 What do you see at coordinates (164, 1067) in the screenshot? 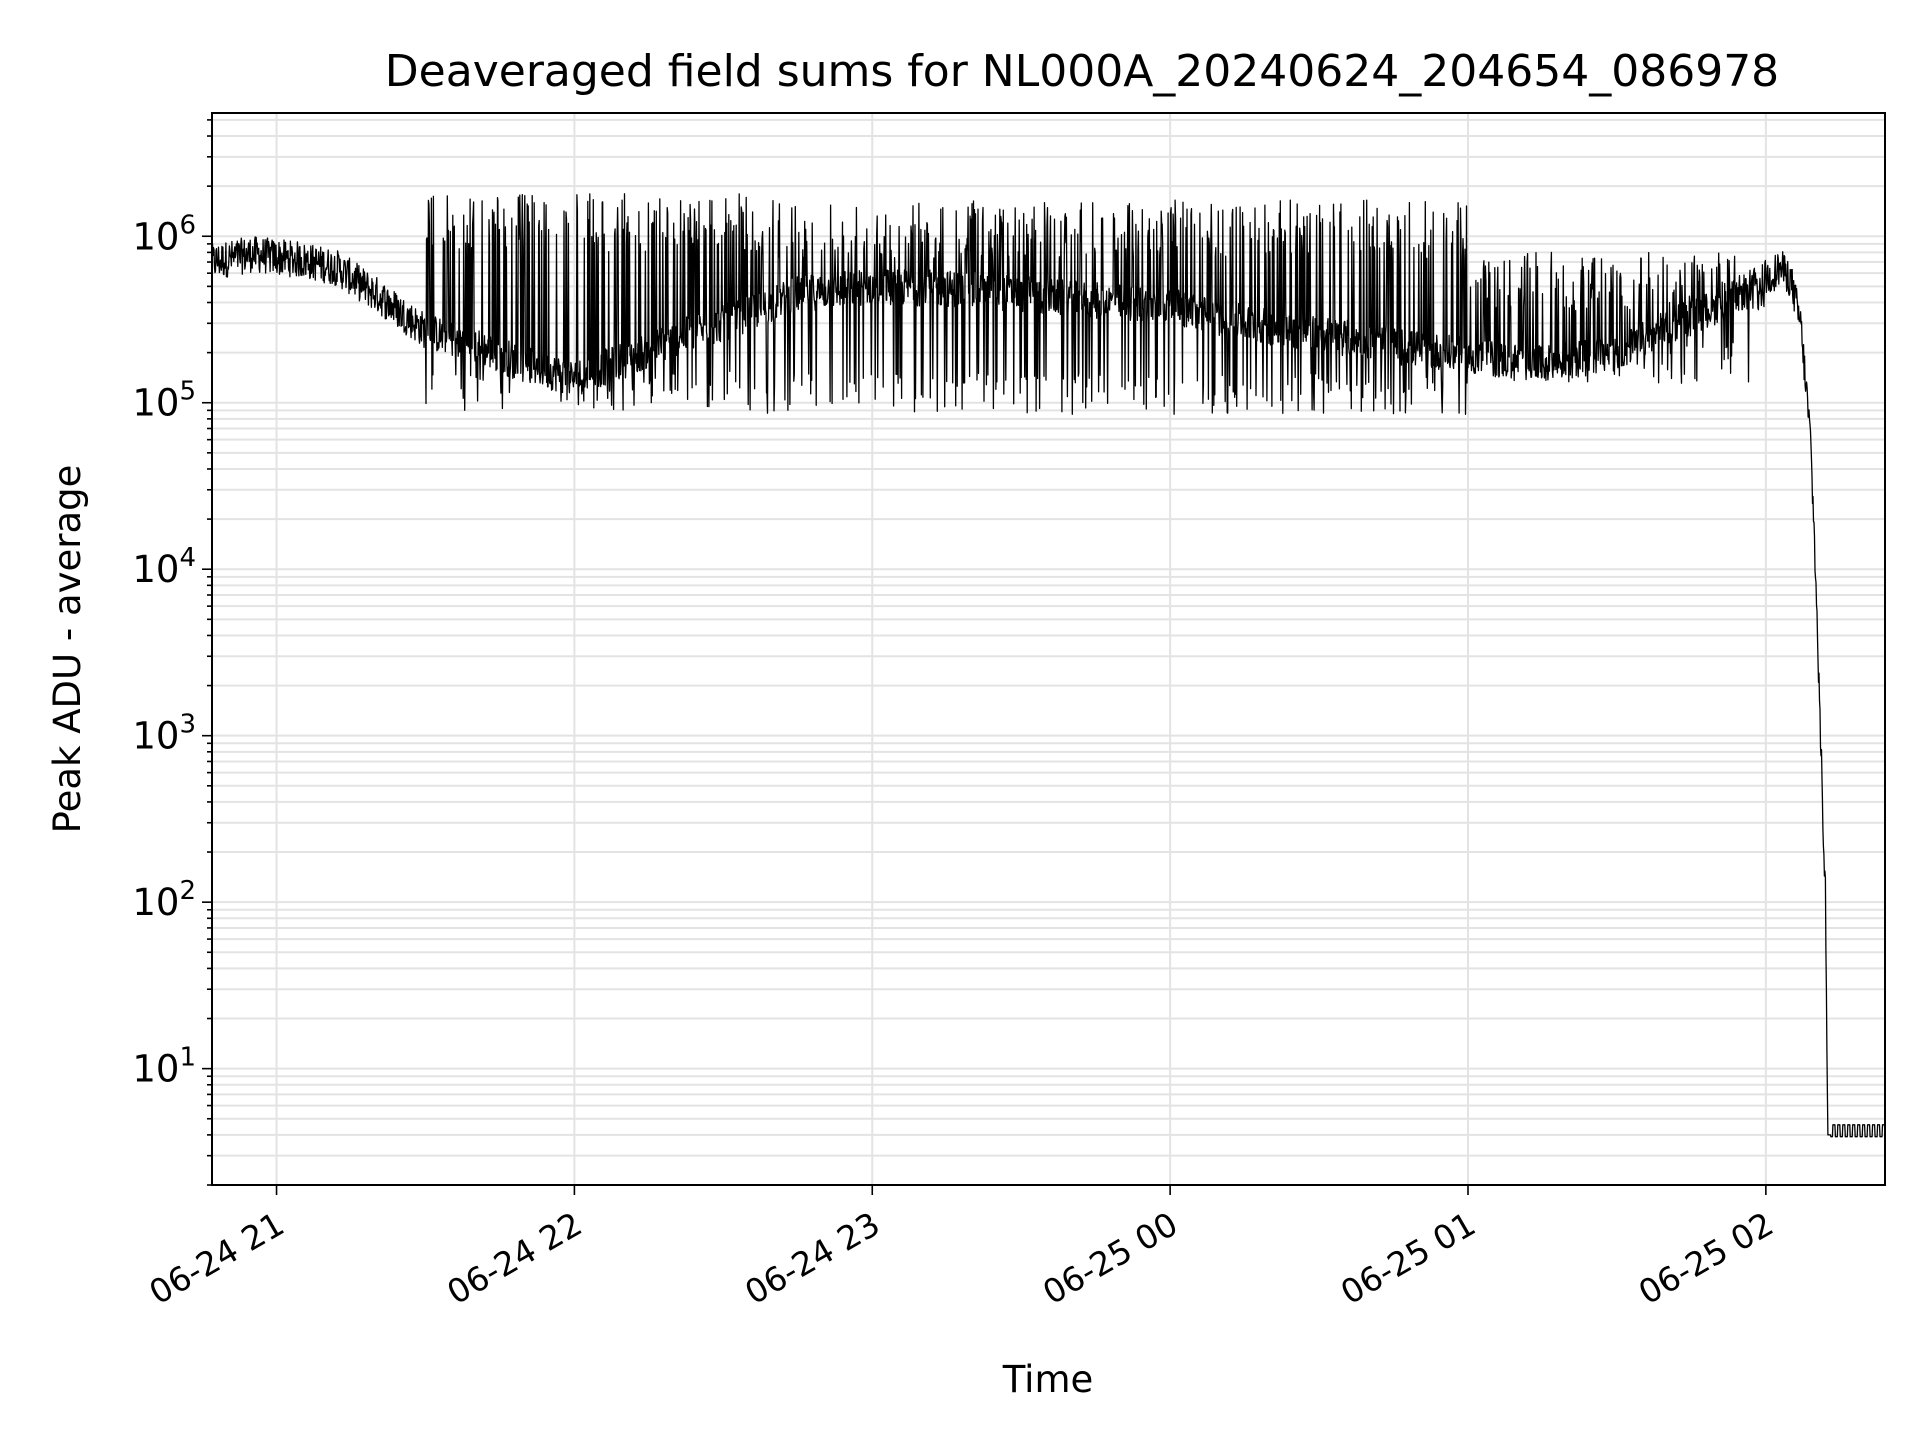
I see `y-tick-label: 101` at bounding box center [164, 1067].